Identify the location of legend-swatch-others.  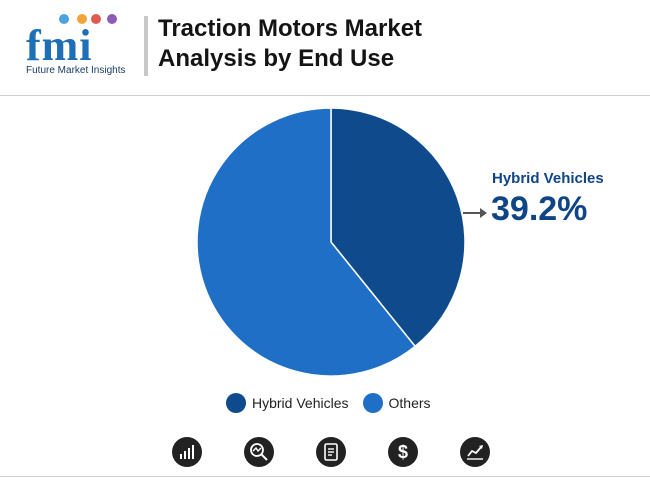
(372, 403).